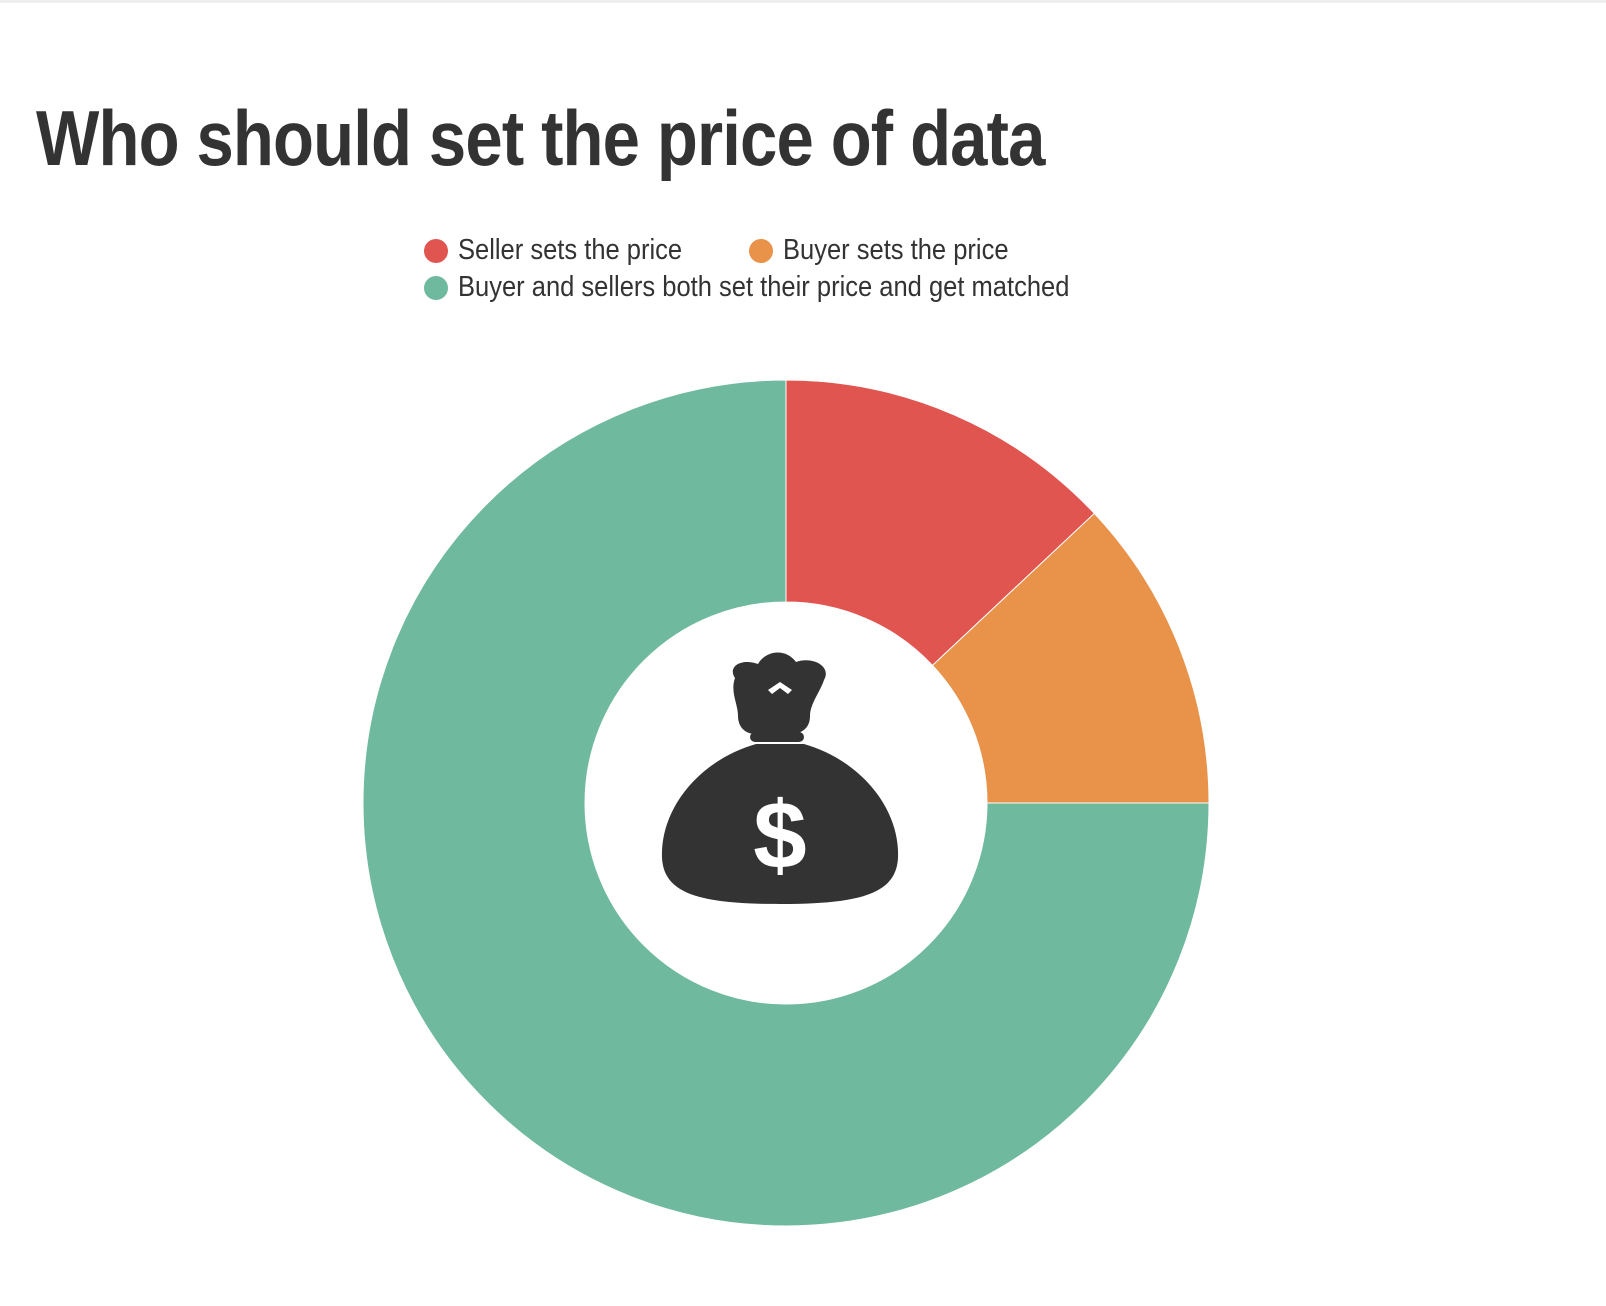  I want to click on top-divider, so click(803, 1).